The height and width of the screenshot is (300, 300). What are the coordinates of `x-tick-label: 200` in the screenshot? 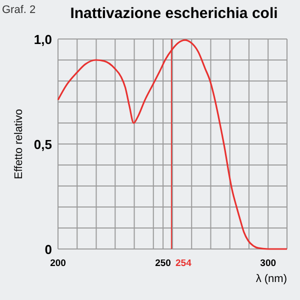 It's located at (58, 263).